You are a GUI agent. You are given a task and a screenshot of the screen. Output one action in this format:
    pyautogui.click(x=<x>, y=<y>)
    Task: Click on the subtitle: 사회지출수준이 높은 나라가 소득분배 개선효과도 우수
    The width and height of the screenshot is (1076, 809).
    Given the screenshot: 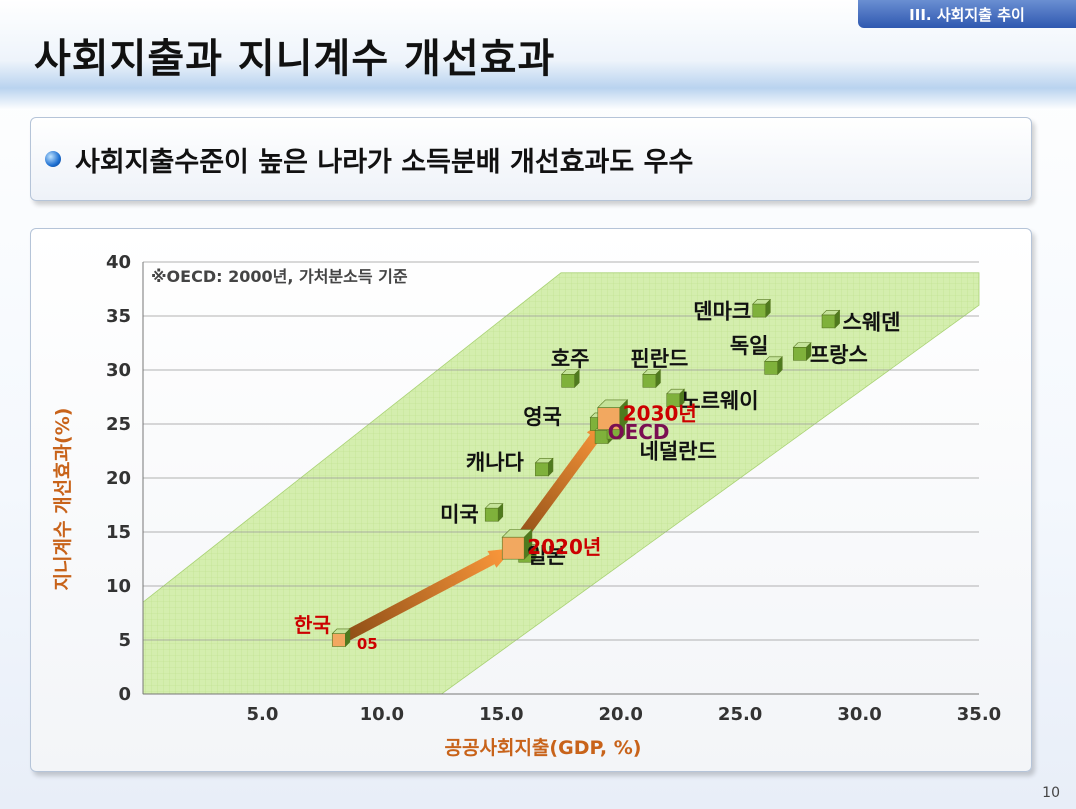 What is the action you would take?
    pyautogui.click(x=384, y=162)
    